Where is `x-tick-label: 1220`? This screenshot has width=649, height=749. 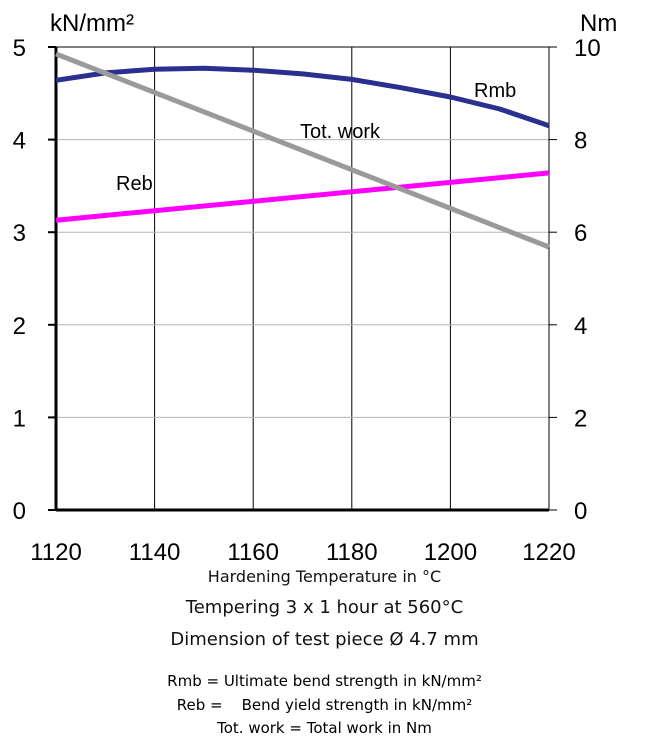 x-tick-label: 1220 is located at coordinates (548, 552).